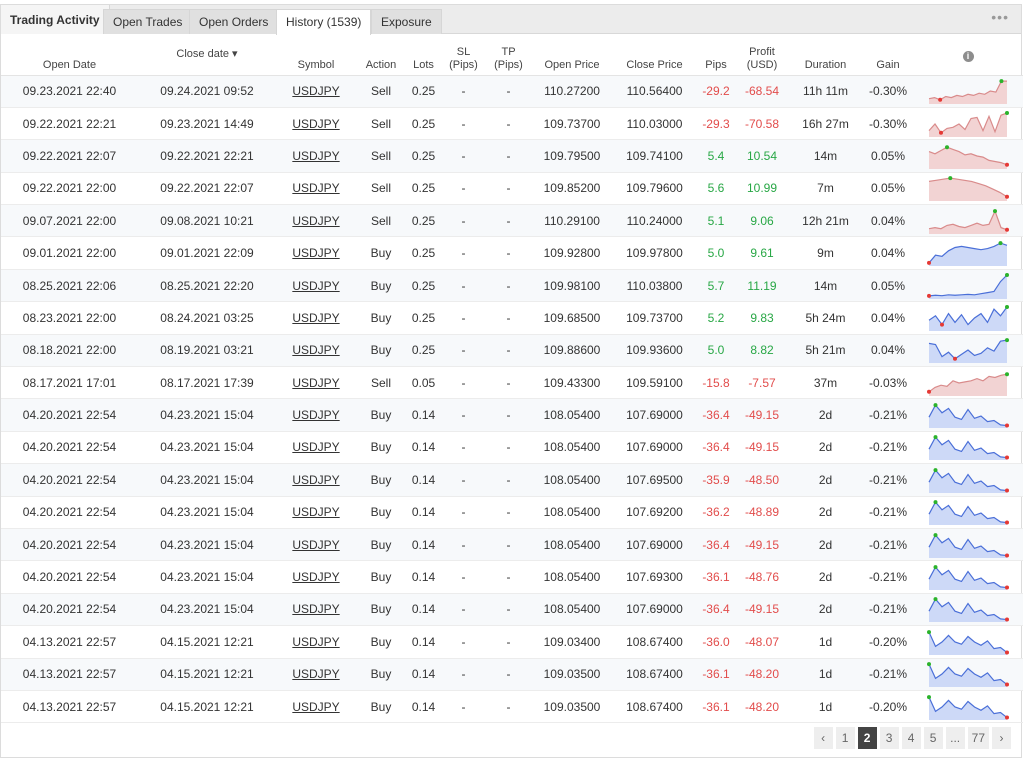  What do you see at coordinates (508, 64) in the screenshot?
I see `col-tp-unit: (Pips)` at bounding box center [508, 64].